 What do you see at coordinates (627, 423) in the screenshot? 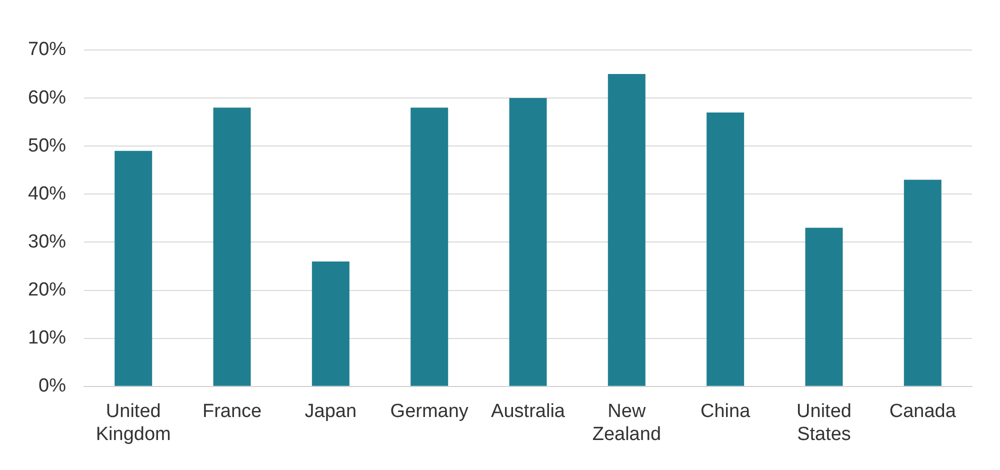
I see `x-tick-label: New Zealand` at bounding box center [627, 423].